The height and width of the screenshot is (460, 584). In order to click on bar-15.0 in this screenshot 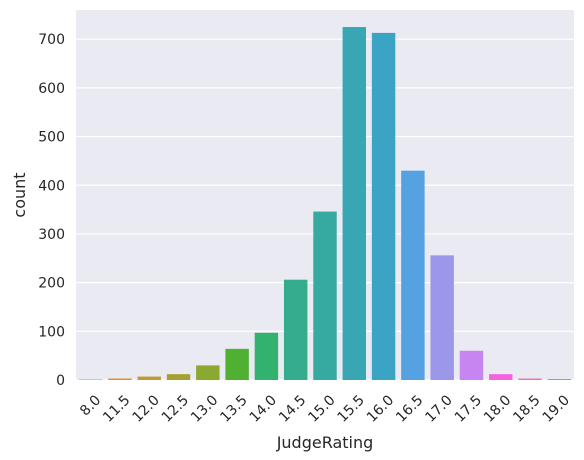, I will do `click(325, 295)`.